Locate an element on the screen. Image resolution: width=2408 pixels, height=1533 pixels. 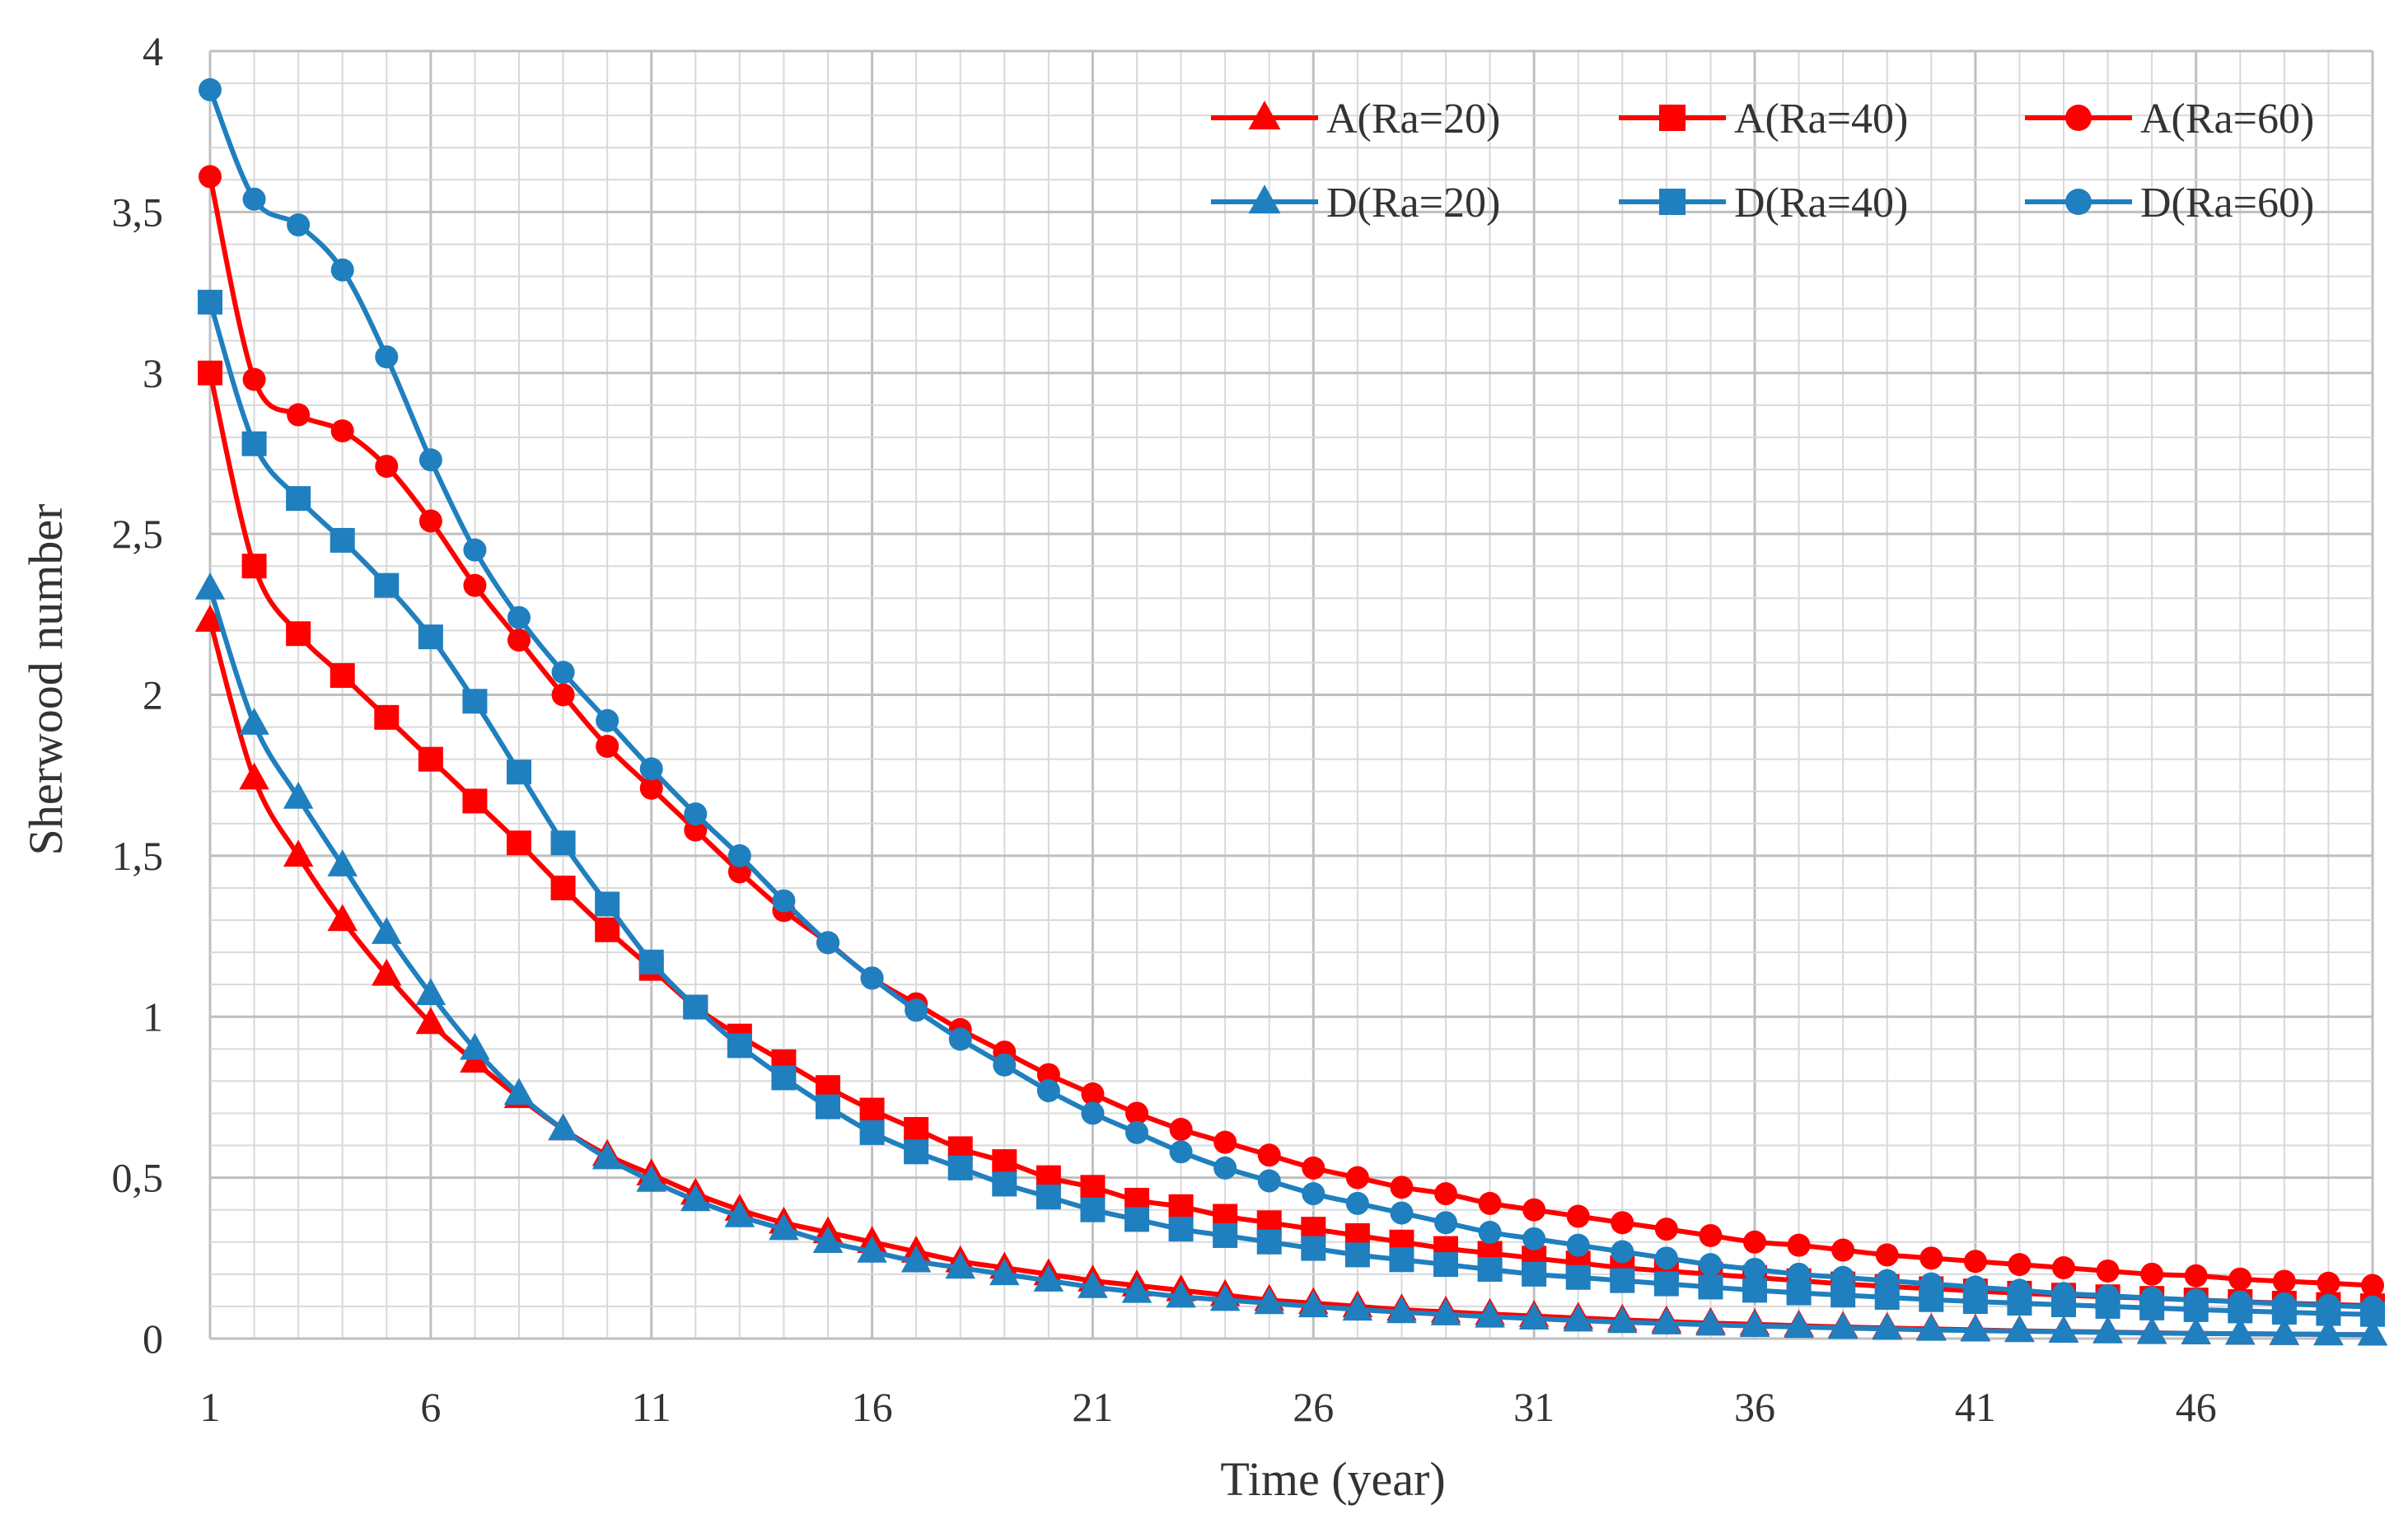
y-tick-label: 0 is located at coordinates (153, 1339).